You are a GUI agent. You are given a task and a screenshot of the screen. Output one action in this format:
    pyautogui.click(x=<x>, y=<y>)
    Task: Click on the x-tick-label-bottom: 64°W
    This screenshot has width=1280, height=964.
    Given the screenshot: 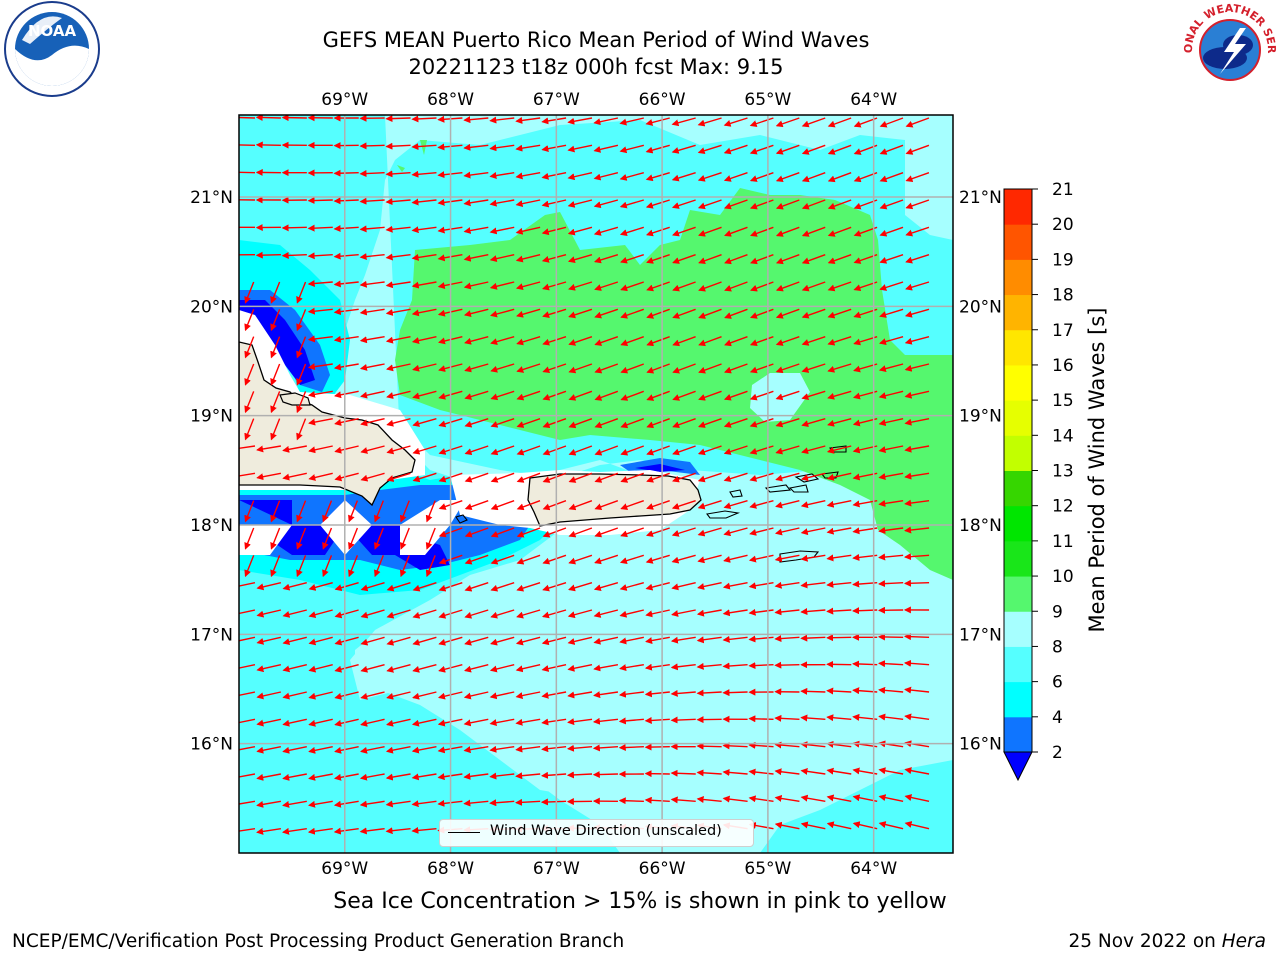 What is the action you would take?
    pyautogui.click(x=873, y=869)
    